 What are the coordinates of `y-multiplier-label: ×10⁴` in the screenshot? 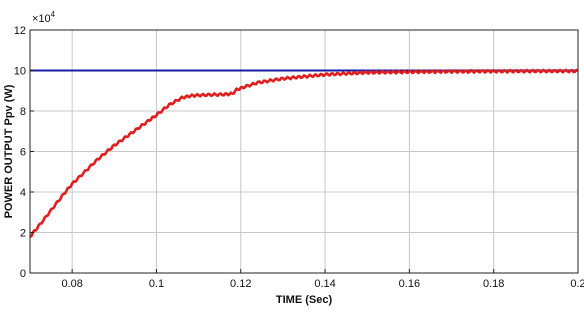 It's located at (44, 17).